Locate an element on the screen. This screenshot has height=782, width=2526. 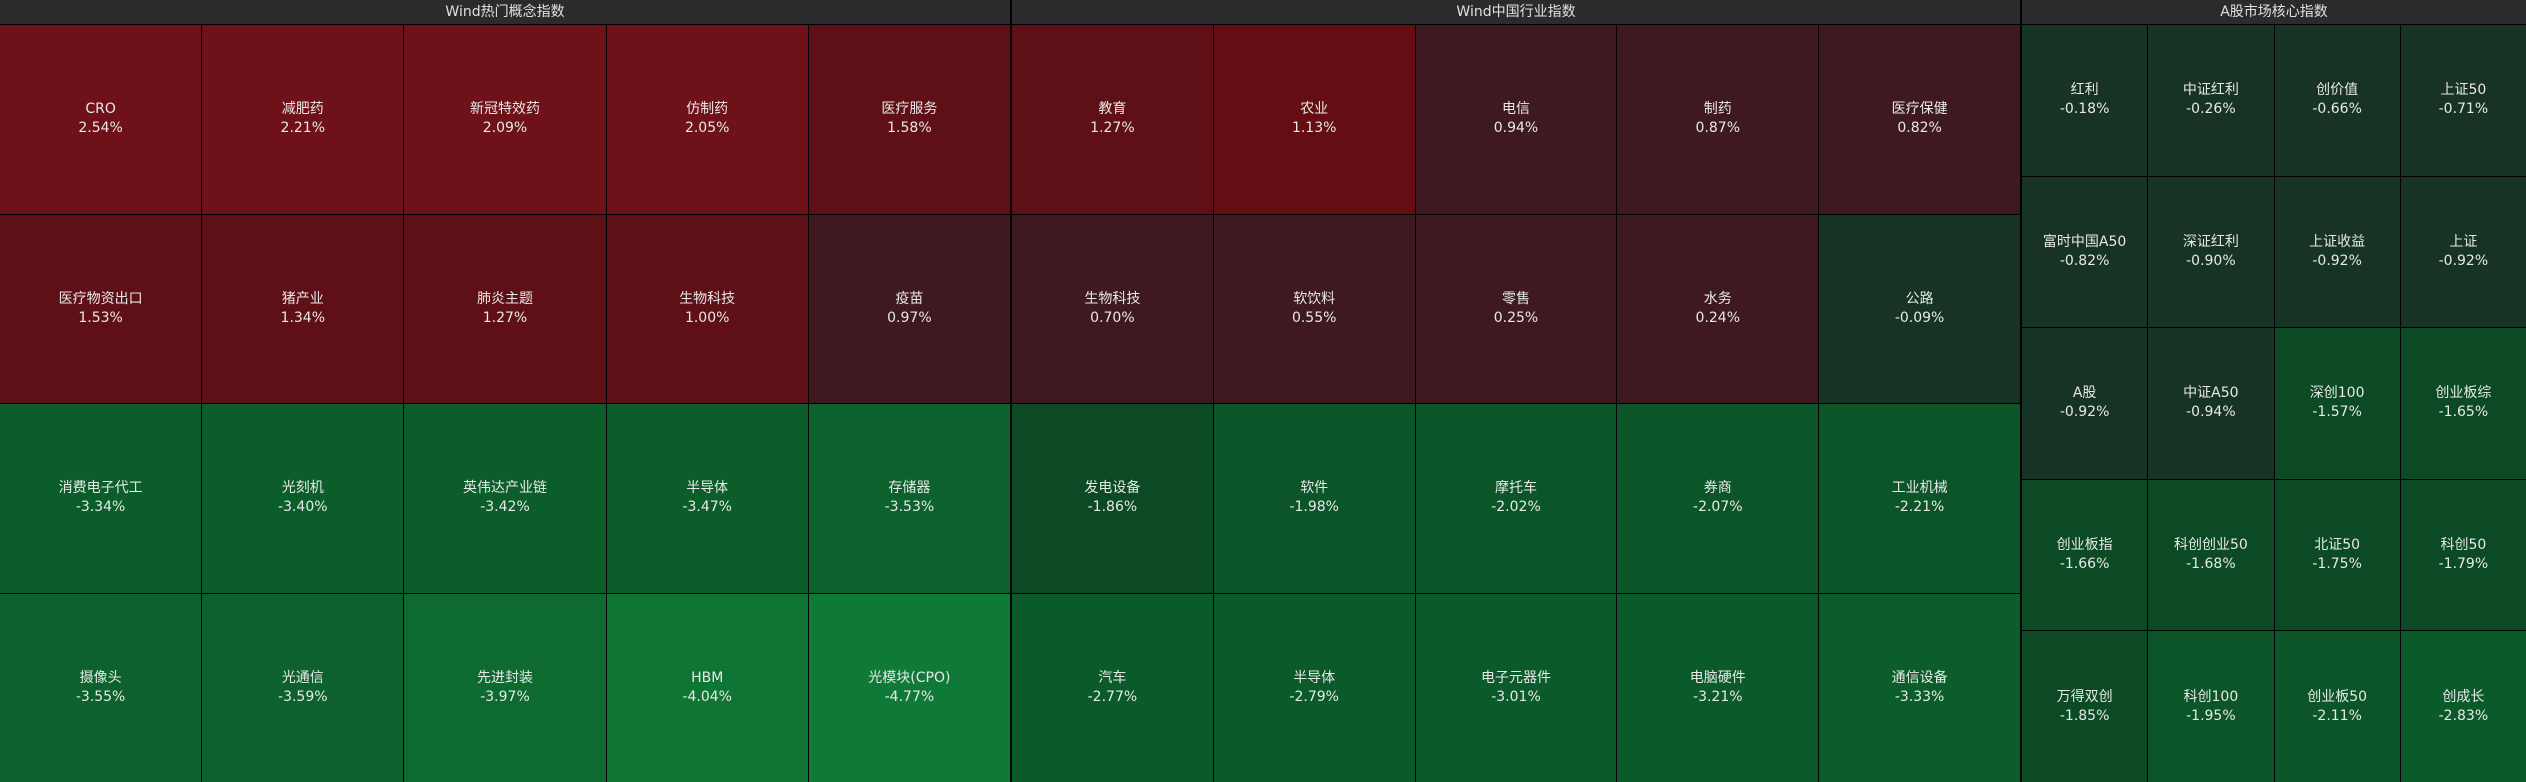
tile: 科创100 -1.95% is located at coordinates (2211, 706).